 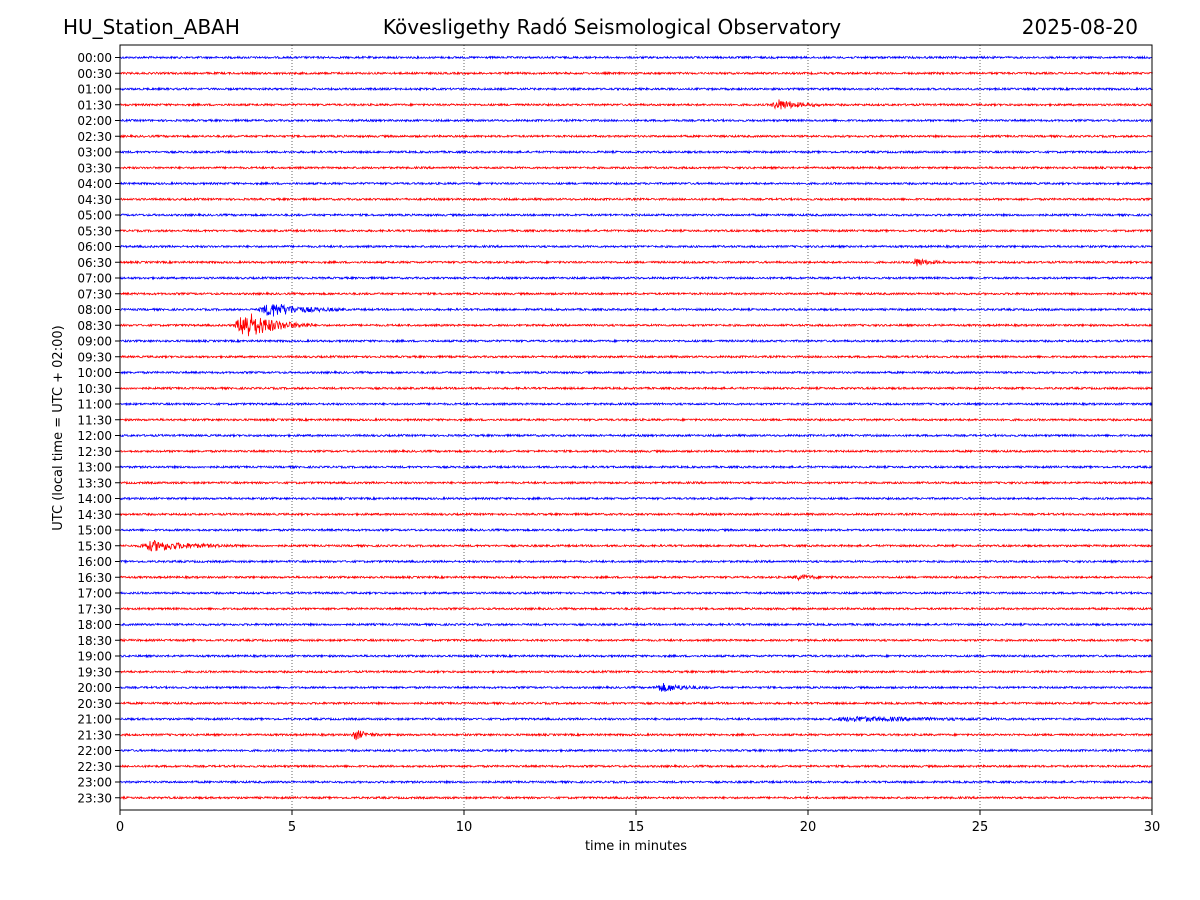 I want to click on y-tick-label: 15:00, so click(x=94, y=531).